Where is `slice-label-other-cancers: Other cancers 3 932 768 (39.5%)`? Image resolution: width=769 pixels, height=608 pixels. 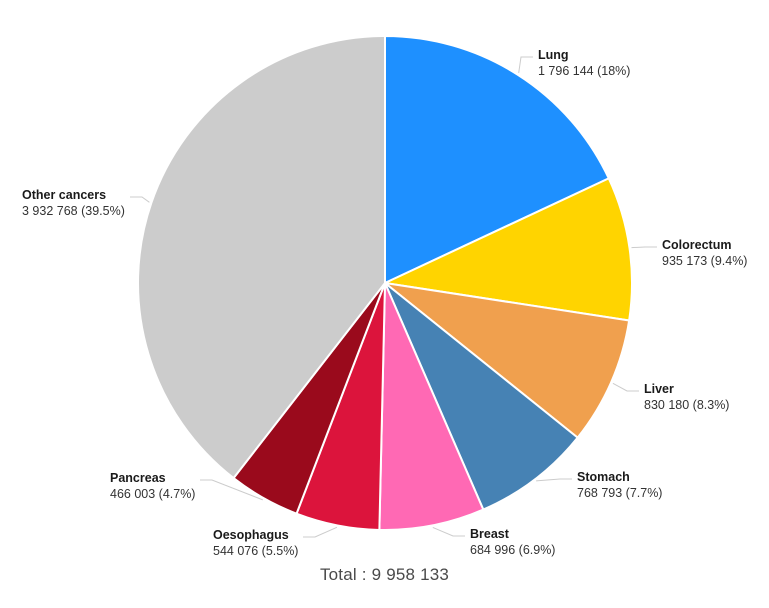 slice-label-other-cancers: Other cancers 3 932 768 (39.5%) is located at coordinates (73, 203).